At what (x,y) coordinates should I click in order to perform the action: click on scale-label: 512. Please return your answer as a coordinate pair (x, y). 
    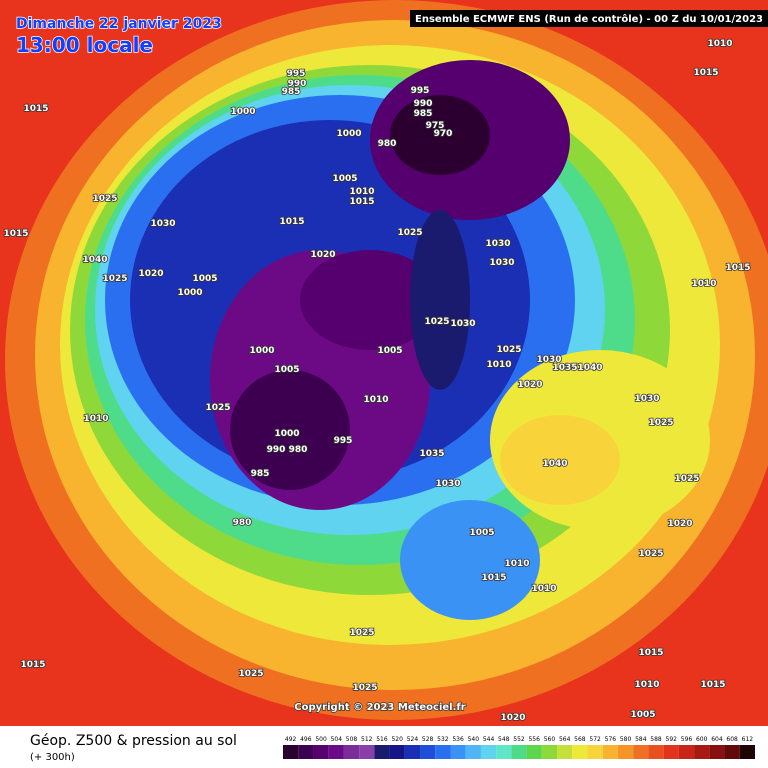
    Looking at the image, I should click on (367, 739).